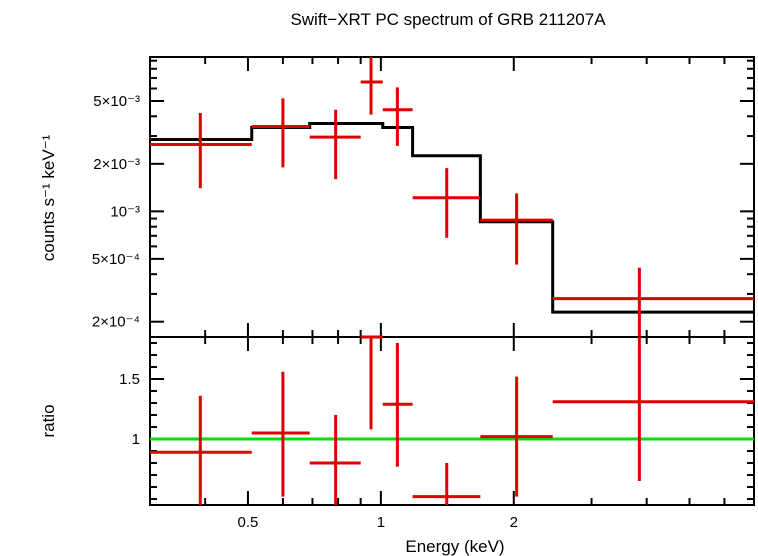  Describe the element at coordinates (48, 420) in the screenshot. I see `y-axis-label-ratio: ratio` at that location.